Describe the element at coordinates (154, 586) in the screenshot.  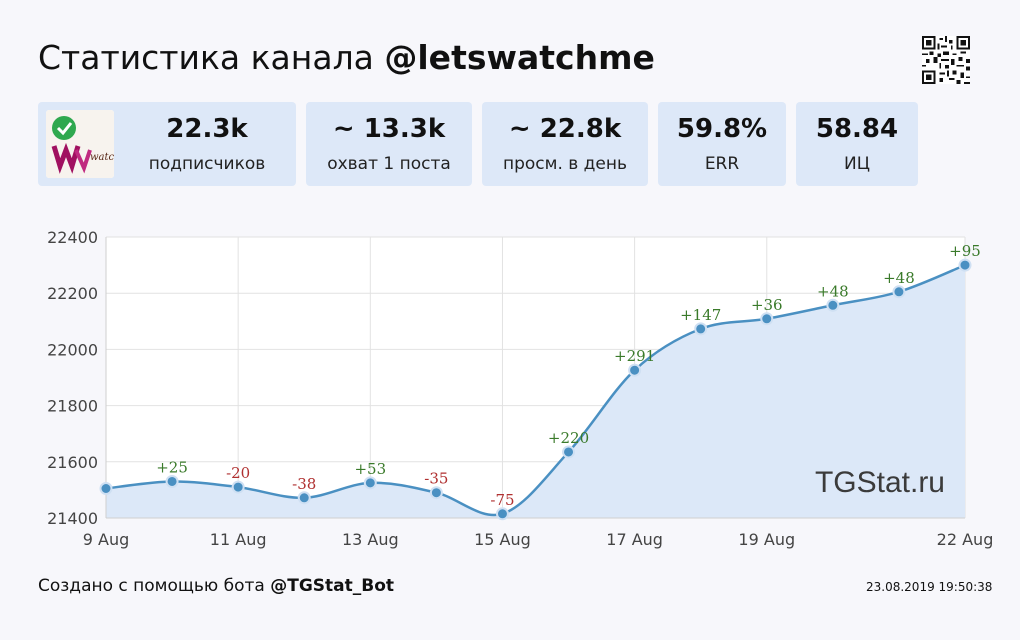
I see `footer-created-text: Создано с помощью бота` at that location.